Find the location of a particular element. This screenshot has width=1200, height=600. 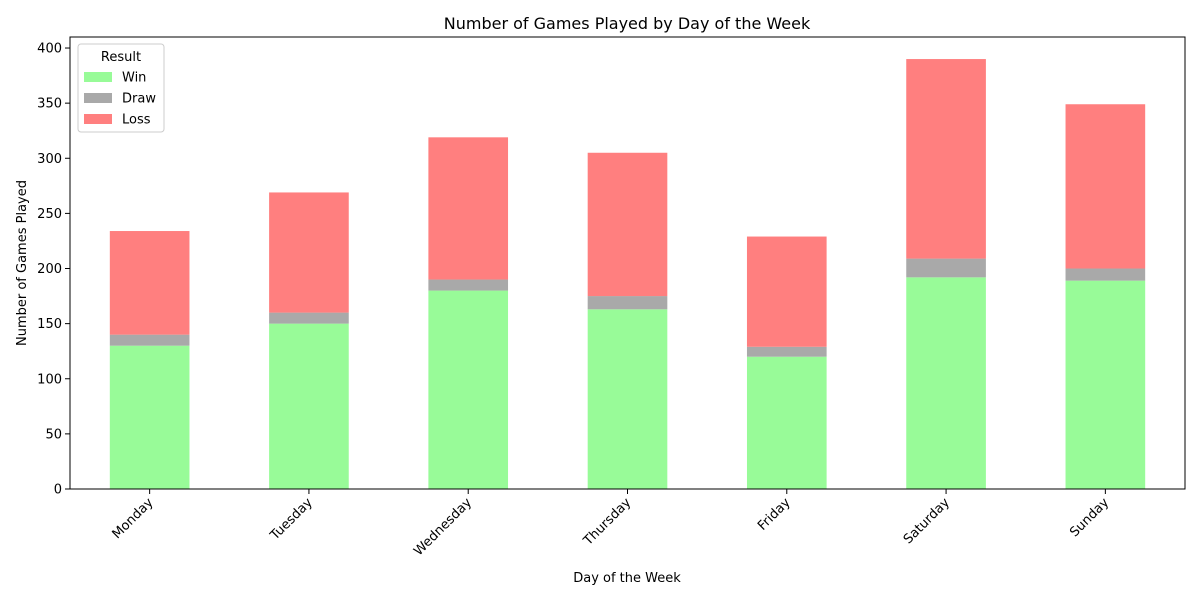

y-axis-label: Number of Games Played is located at coordinates (22, 263).